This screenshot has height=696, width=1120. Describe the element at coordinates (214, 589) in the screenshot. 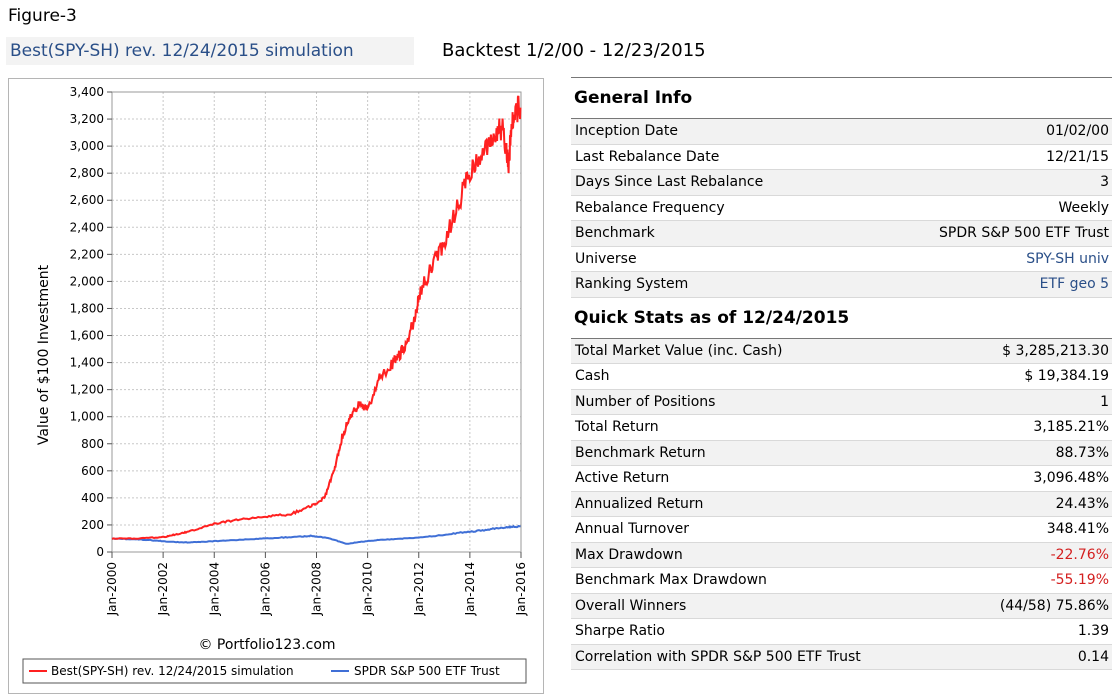

I see `x-tick-label: Jan-2004` at that location.